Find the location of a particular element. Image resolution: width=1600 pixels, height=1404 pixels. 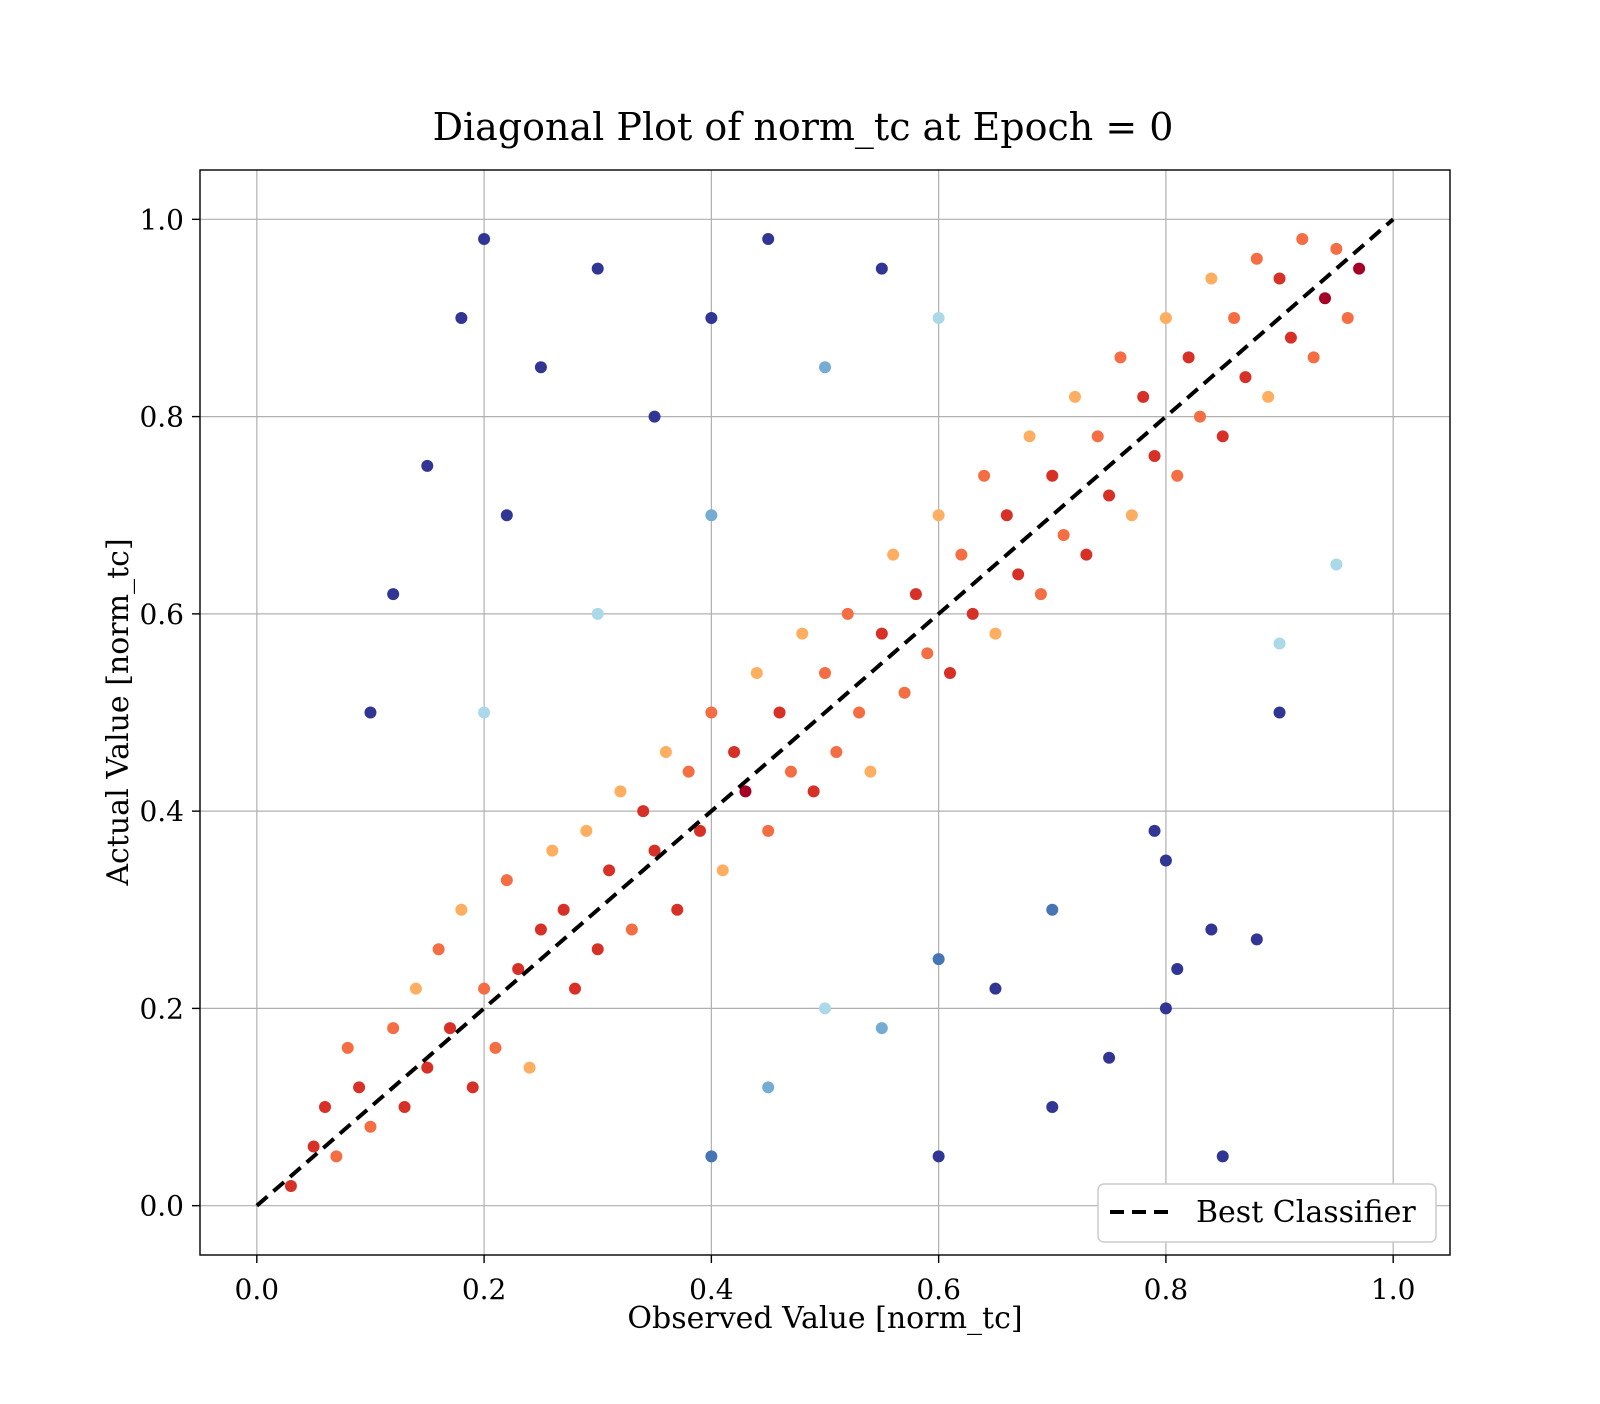

legend-label: Best Classifier is located at coordinates (1306, 1212).